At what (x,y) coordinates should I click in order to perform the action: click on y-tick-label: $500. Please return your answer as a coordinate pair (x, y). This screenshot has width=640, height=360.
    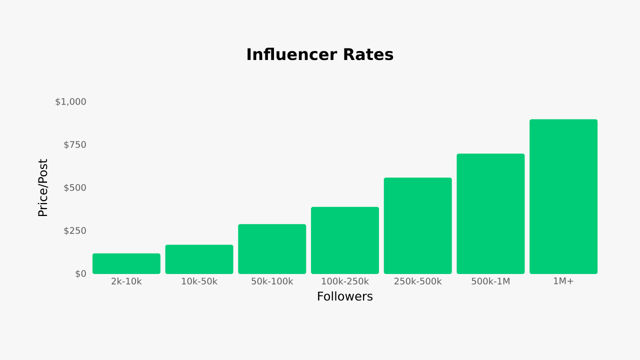
    Looking at the image, I should click on (75, 188).